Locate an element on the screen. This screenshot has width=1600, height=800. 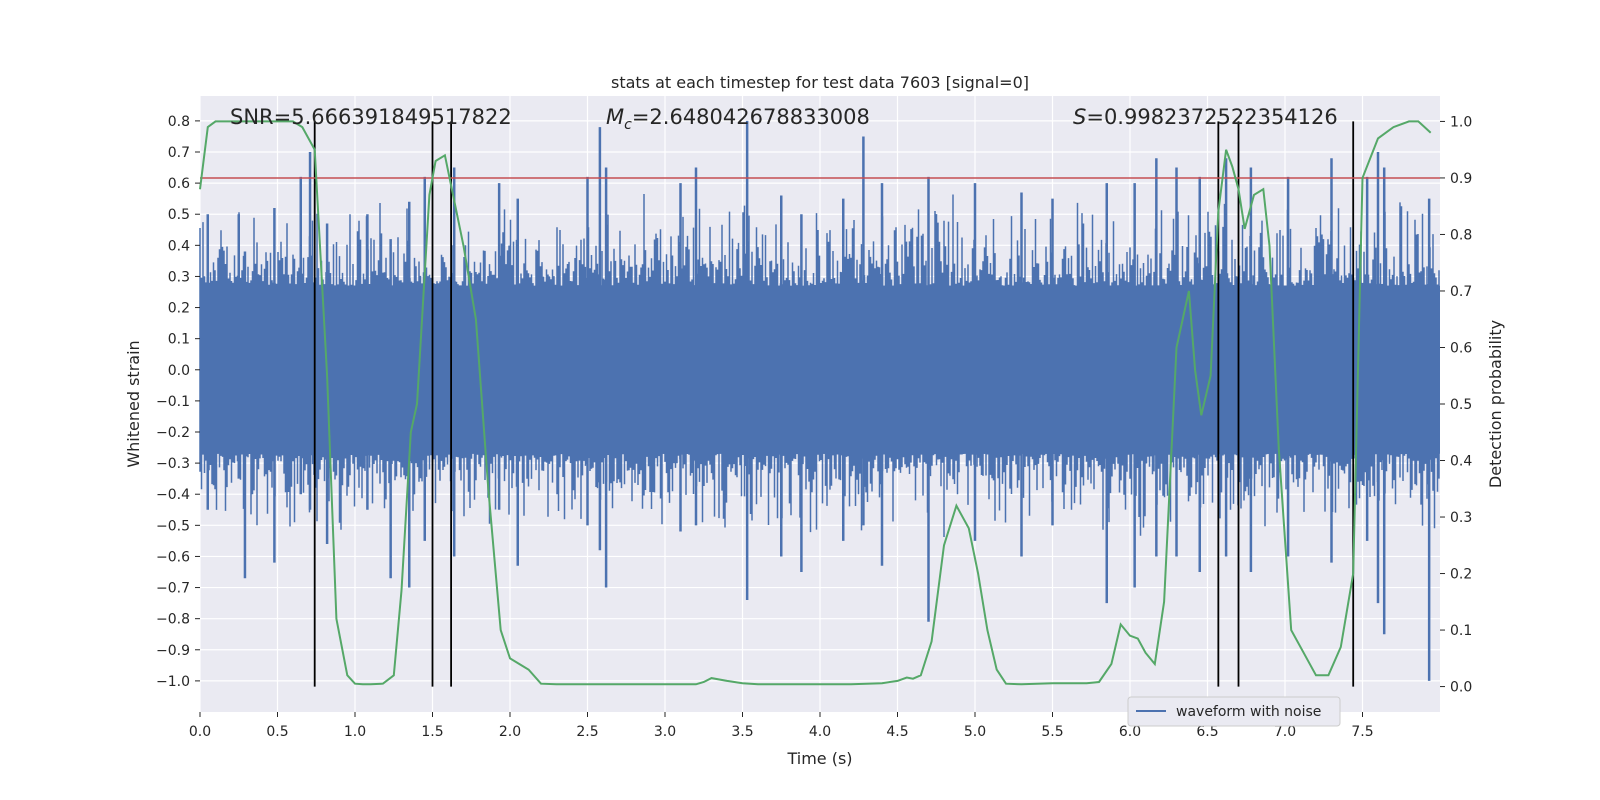
chirp-mass-annotation: Mc=2.648042678833008 is located at coordinates (738, 119).